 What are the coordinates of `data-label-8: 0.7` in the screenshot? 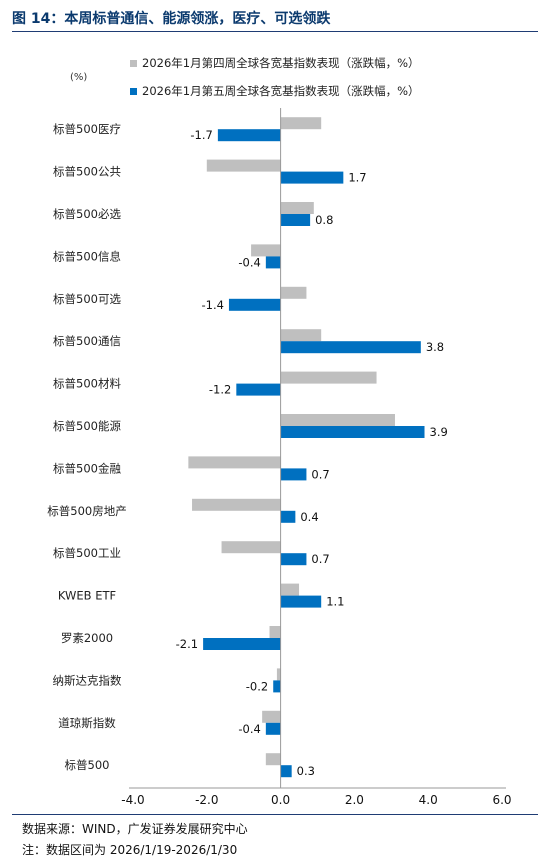 It's located at (320, 474).